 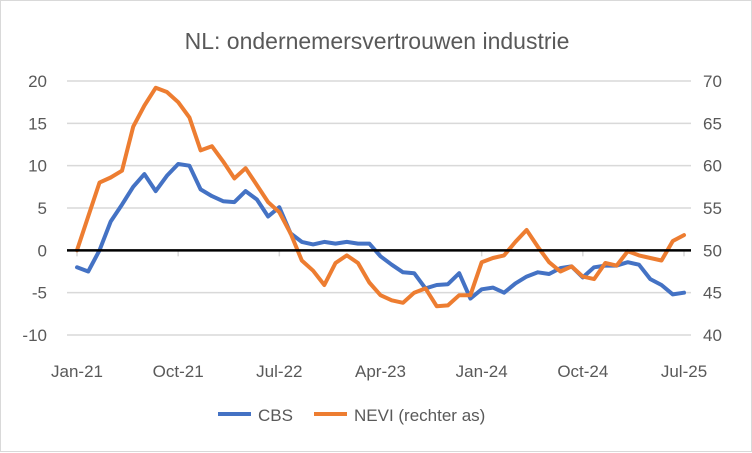 I want to click on x-tick-label: Jul-25, so click(x=684, y=371).